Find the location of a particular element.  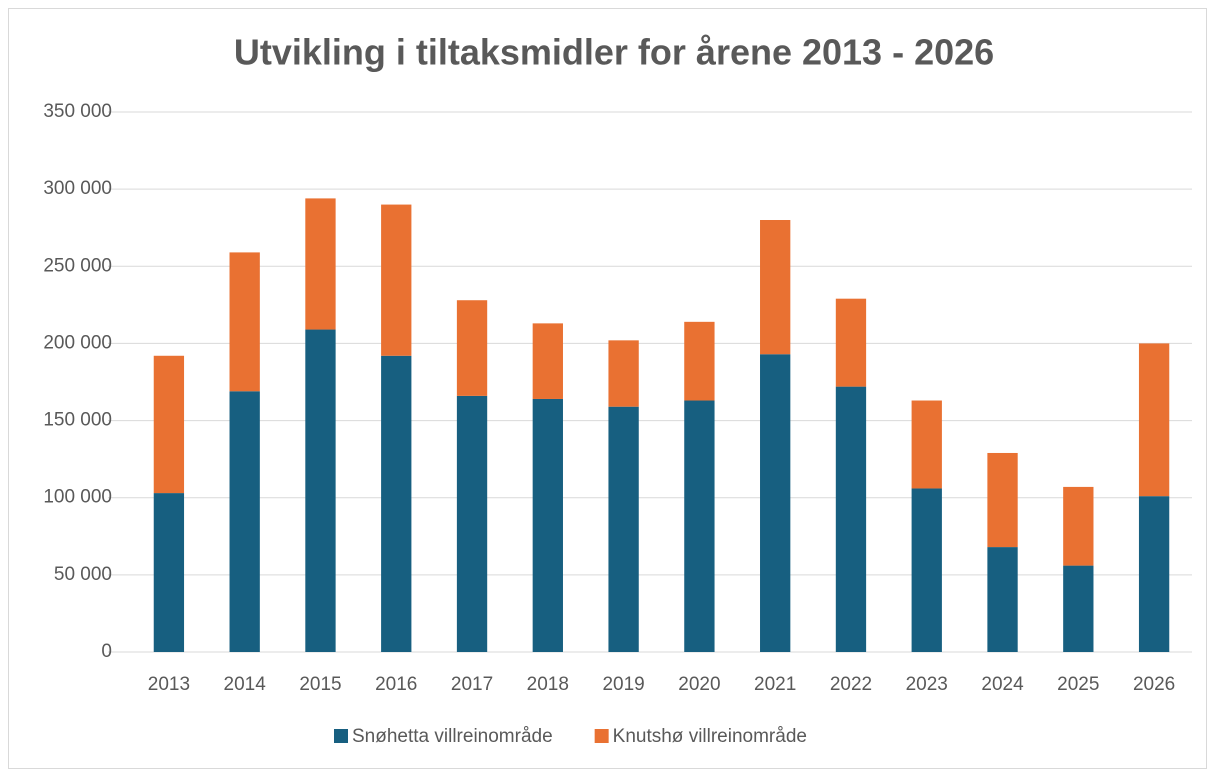

y-tick-label: 300 000 is located at coordinates (77, 188).